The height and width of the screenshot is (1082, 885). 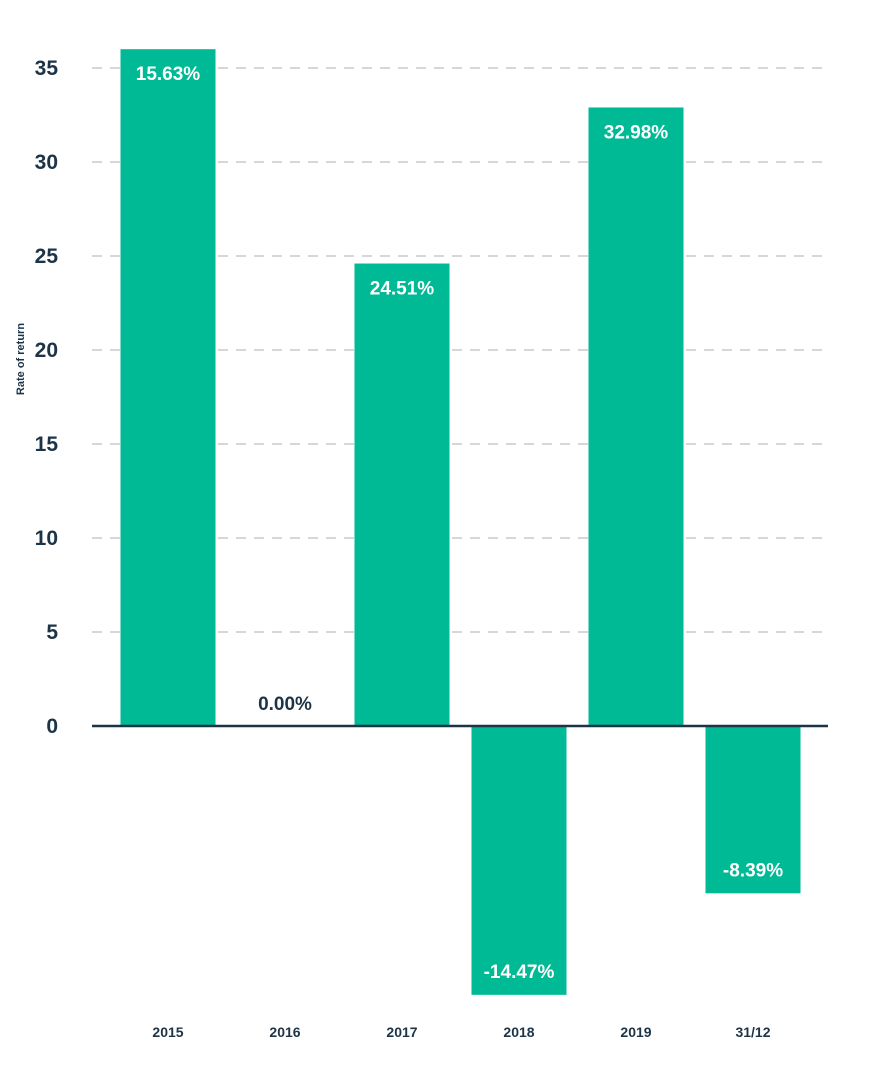 What do you see at coordinates (518, 1032) in the screenshot?
I see `x-tick-label: 2018` at bounding box center [518, 1032].